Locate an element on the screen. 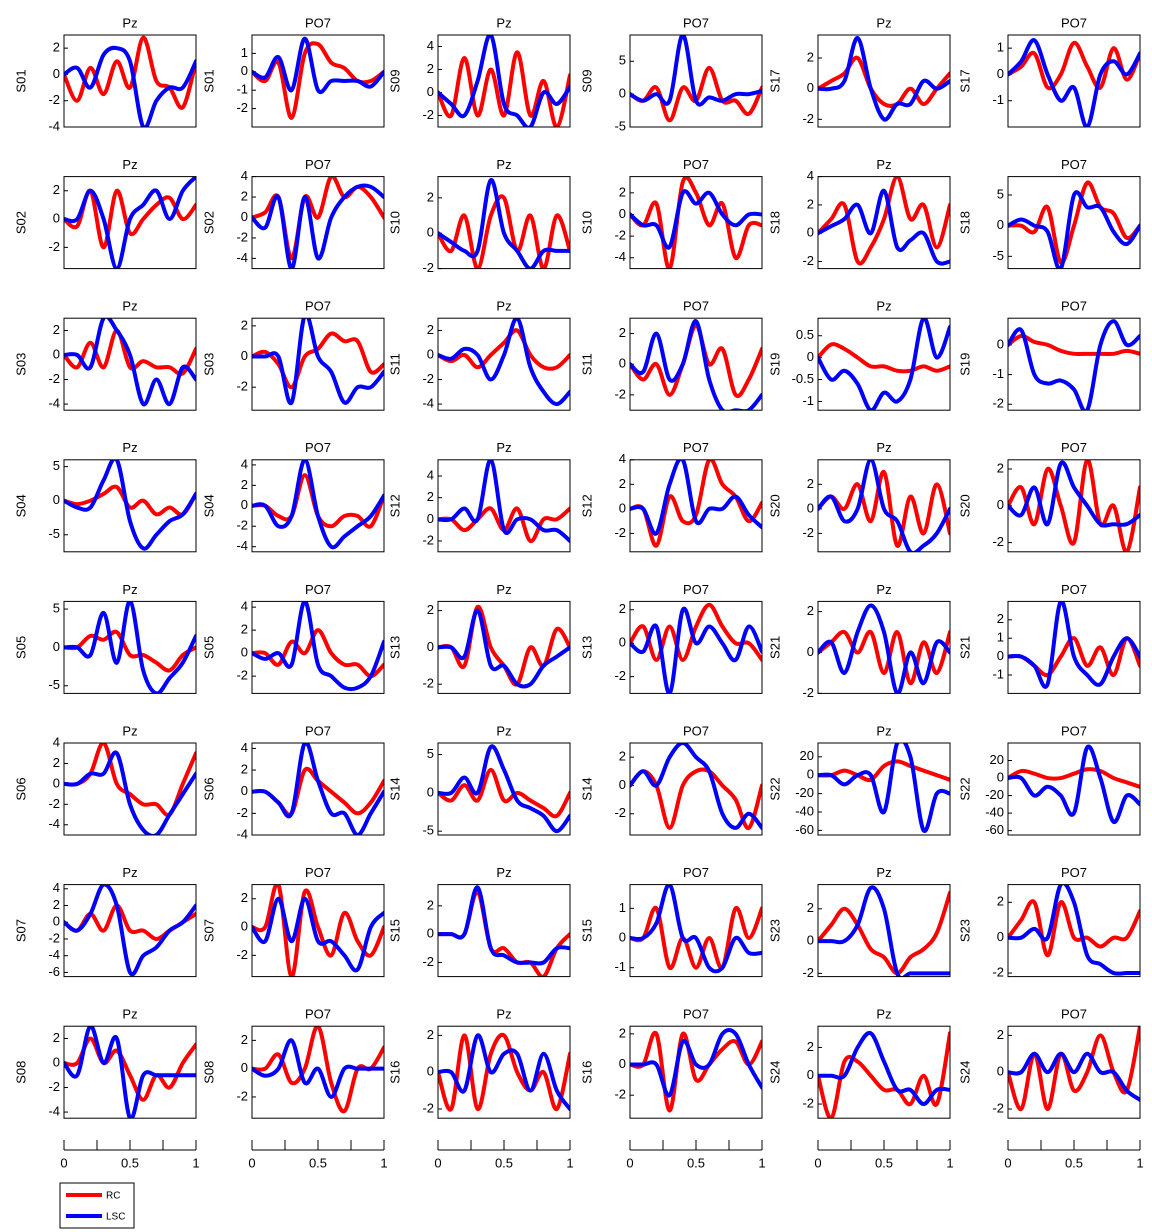  panel: PO7 S02 -4 -2 0 2 4 is located at coordinates (293, 213).